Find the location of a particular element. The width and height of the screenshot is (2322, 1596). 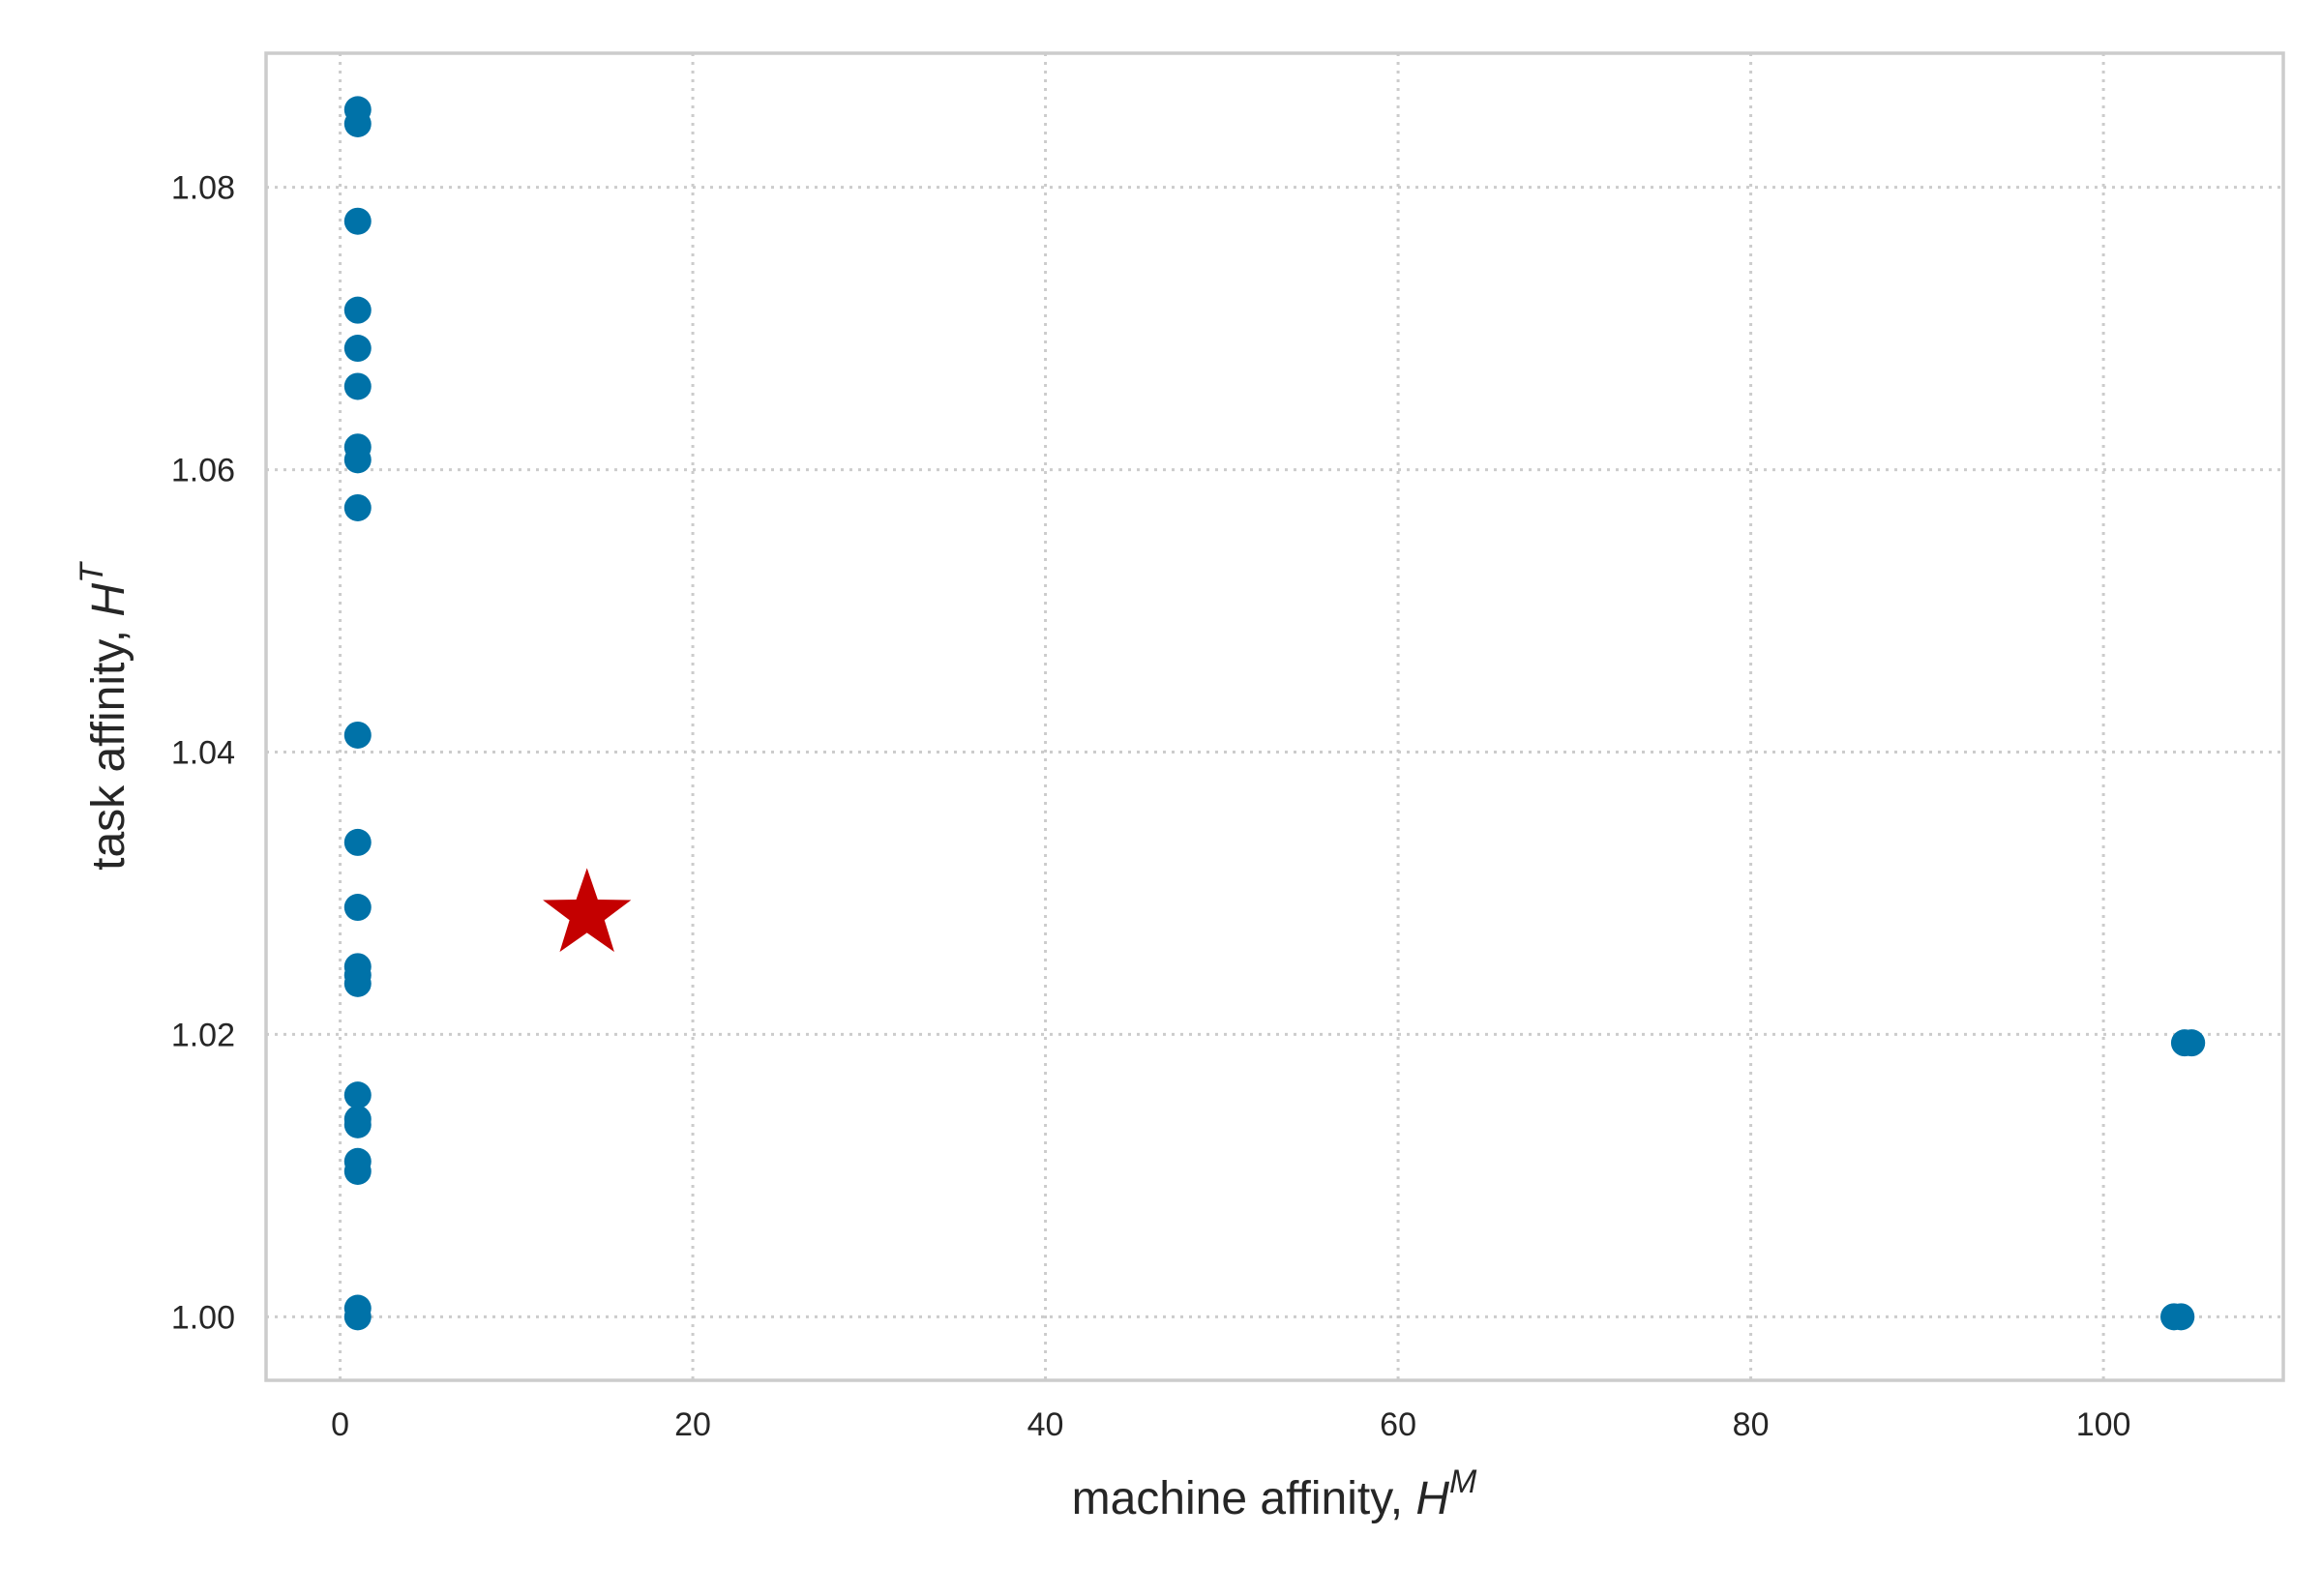

x-tick-label: 20 is located at coordinates (692, 1424).